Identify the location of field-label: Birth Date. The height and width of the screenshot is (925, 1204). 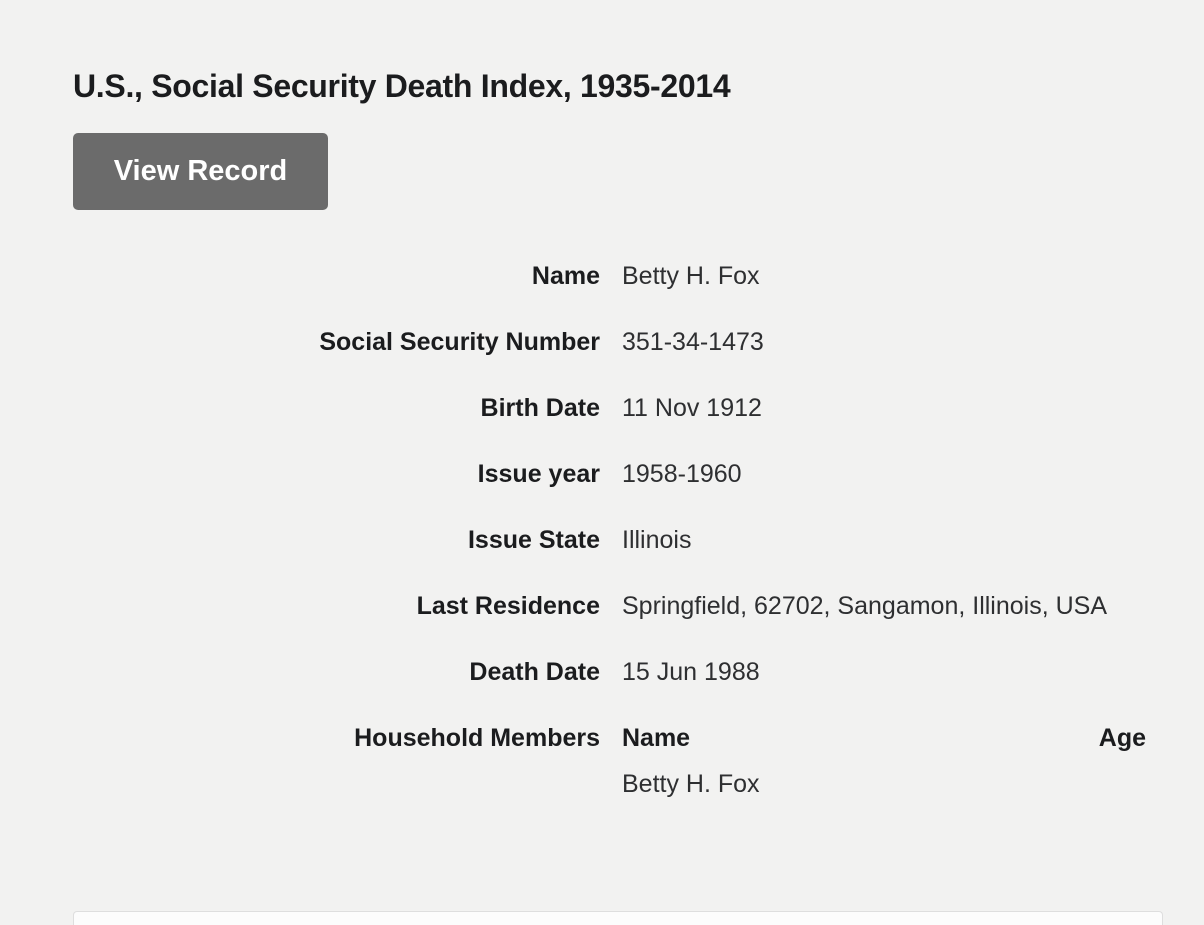
(540, 408).